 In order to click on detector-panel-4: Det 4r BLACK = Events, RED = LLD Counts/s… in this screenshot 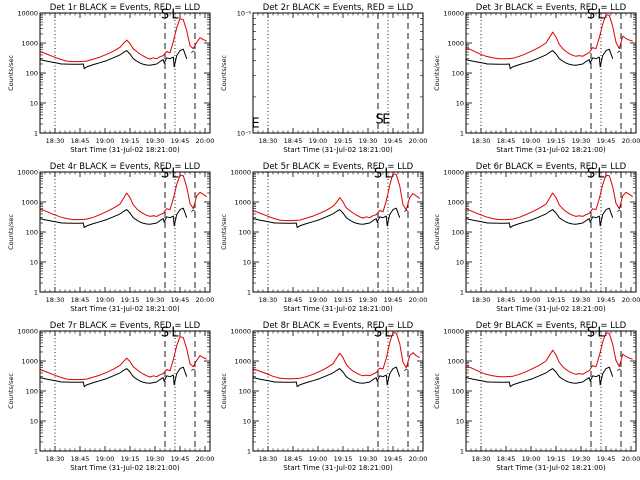, I will do `click(110, 237)`.